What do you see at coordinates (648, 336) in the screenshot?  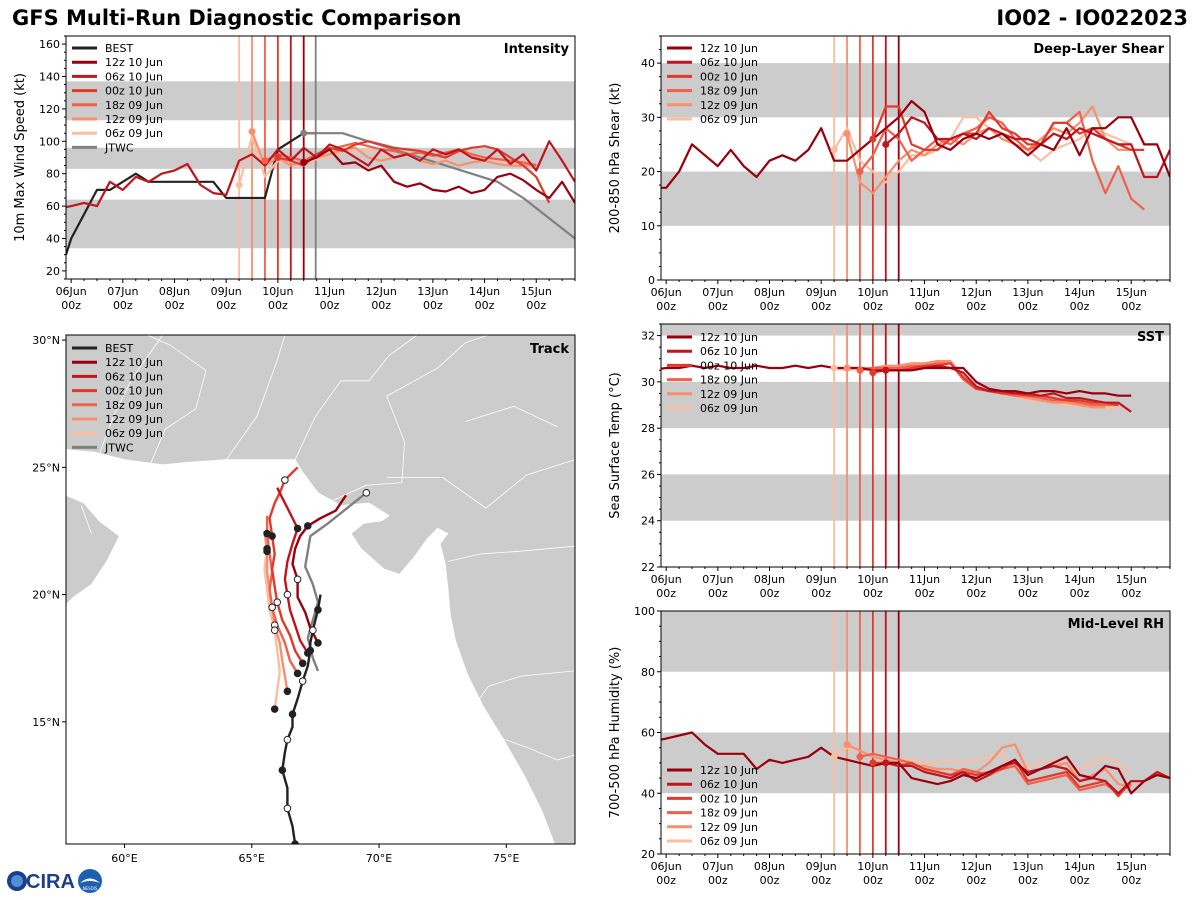 I see `y-tick-label: 32` at bounding box center [648, 336].